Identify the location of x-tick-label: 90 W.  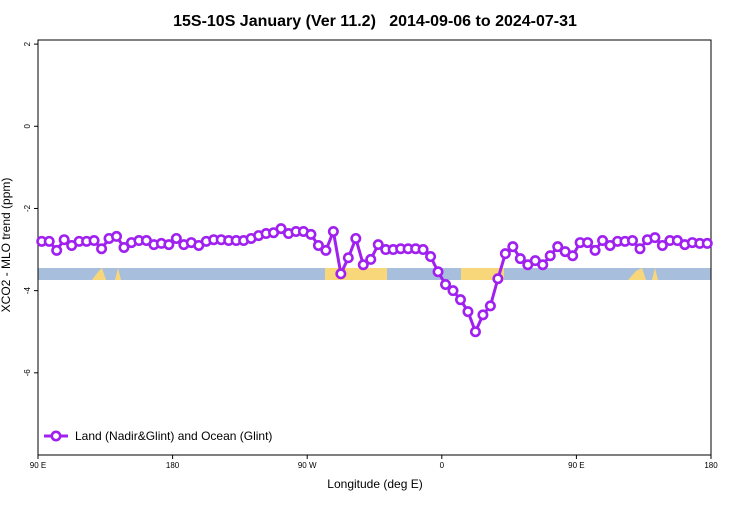
(307, 465).